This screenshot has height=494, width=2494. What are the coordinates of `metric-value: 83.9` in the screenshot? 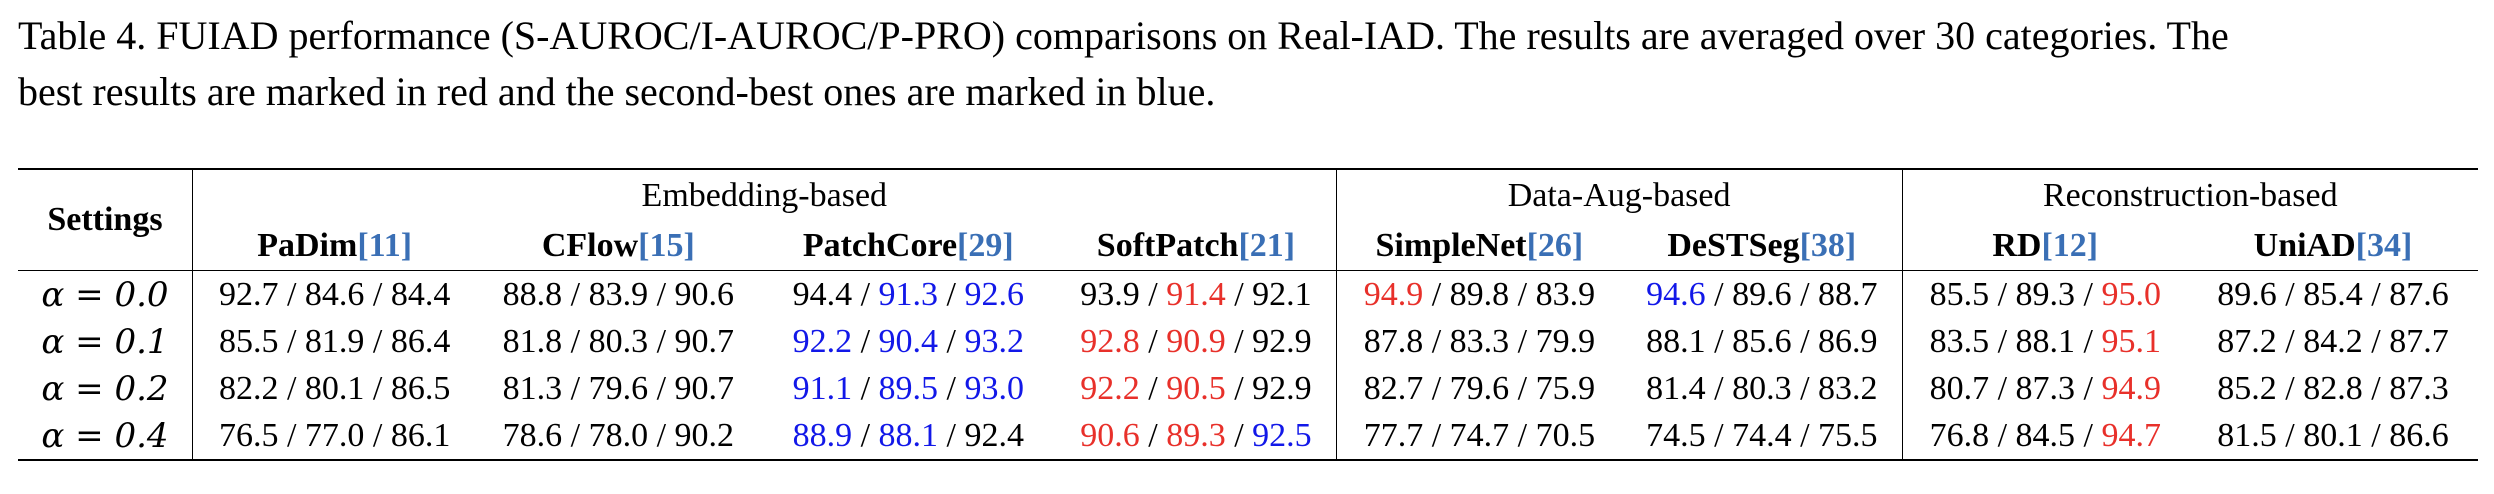 It's located at (1565, 294).